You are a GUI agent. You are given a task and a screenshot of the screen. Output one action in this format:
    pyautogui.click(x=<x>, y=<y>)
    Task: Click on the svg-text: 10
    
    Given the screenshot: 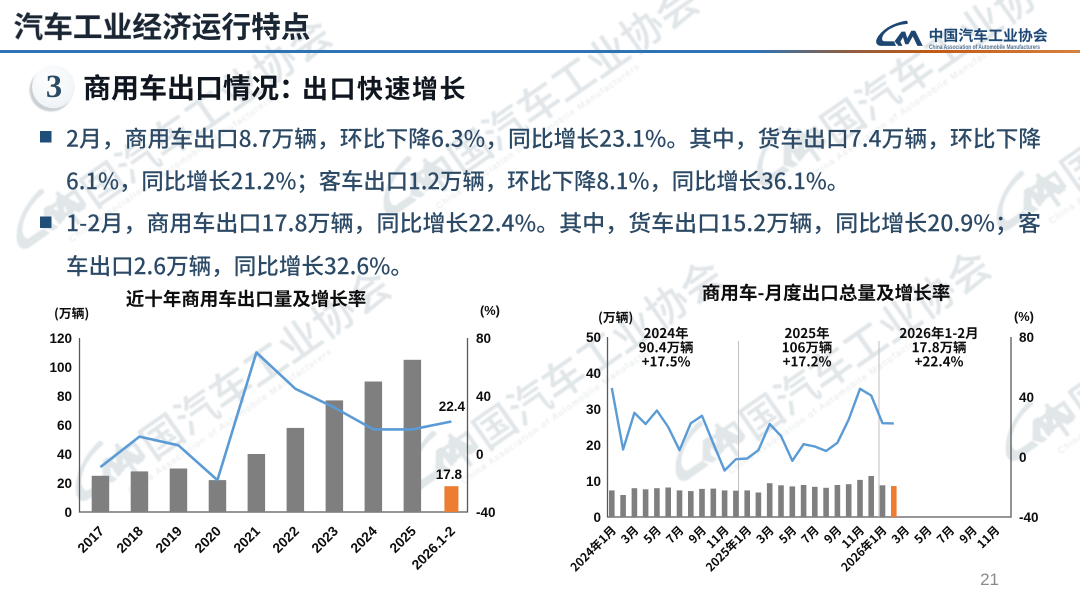 What is the action you would take?
    pyautogui.click(x=593, y=481)
    